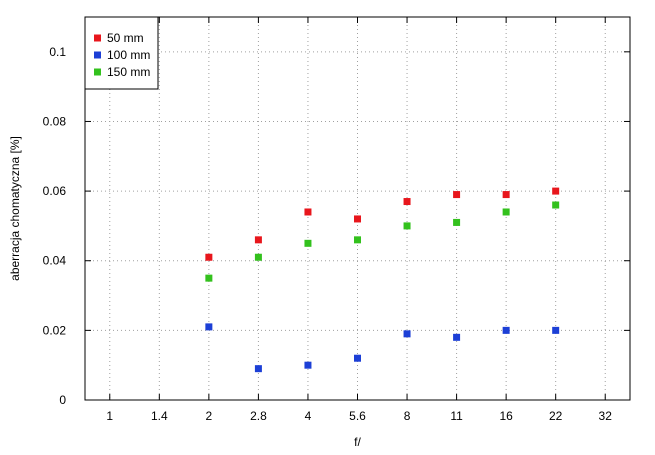  Describe the element at coordinates (506, 416) in the screenshot. I see `x-tick-label: 16` at that location.